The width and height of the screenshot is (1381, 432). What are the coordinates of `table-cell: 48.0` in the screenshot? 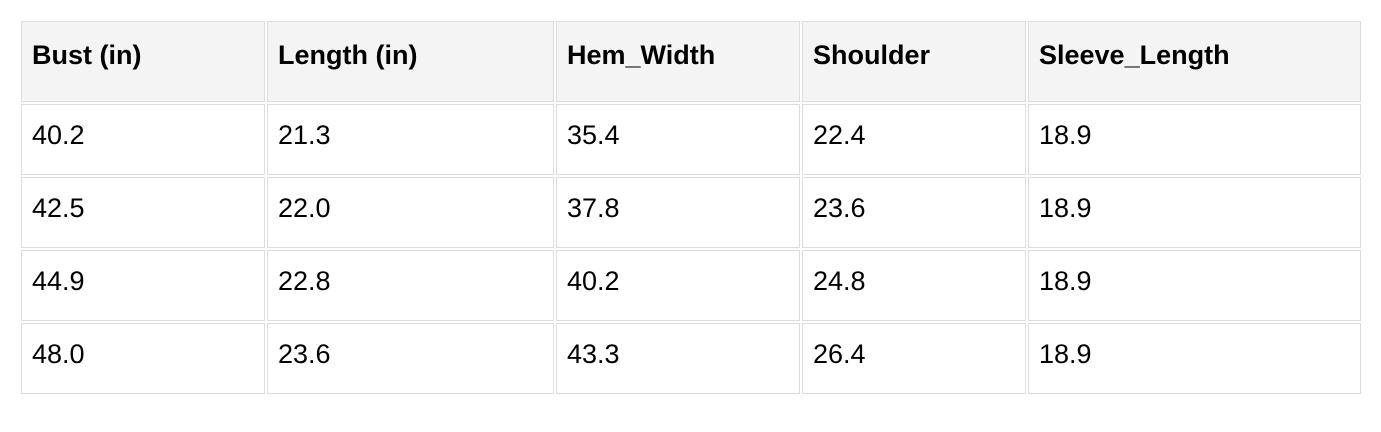 It's located at (143, 358).